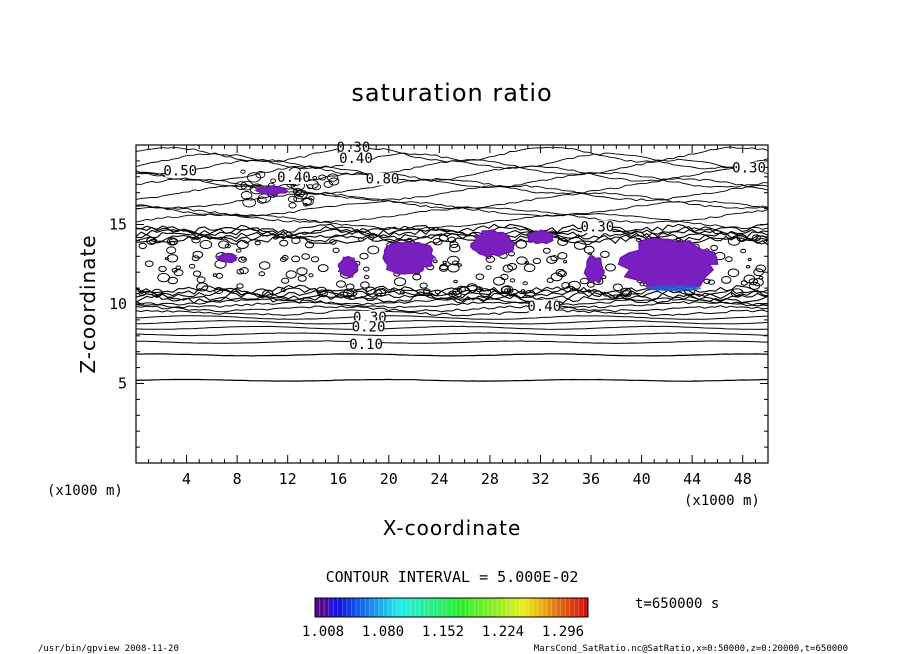 The width and height of the screenshot is (904, 654). I want to click on contour-label: 0.80, so click(383, 180).